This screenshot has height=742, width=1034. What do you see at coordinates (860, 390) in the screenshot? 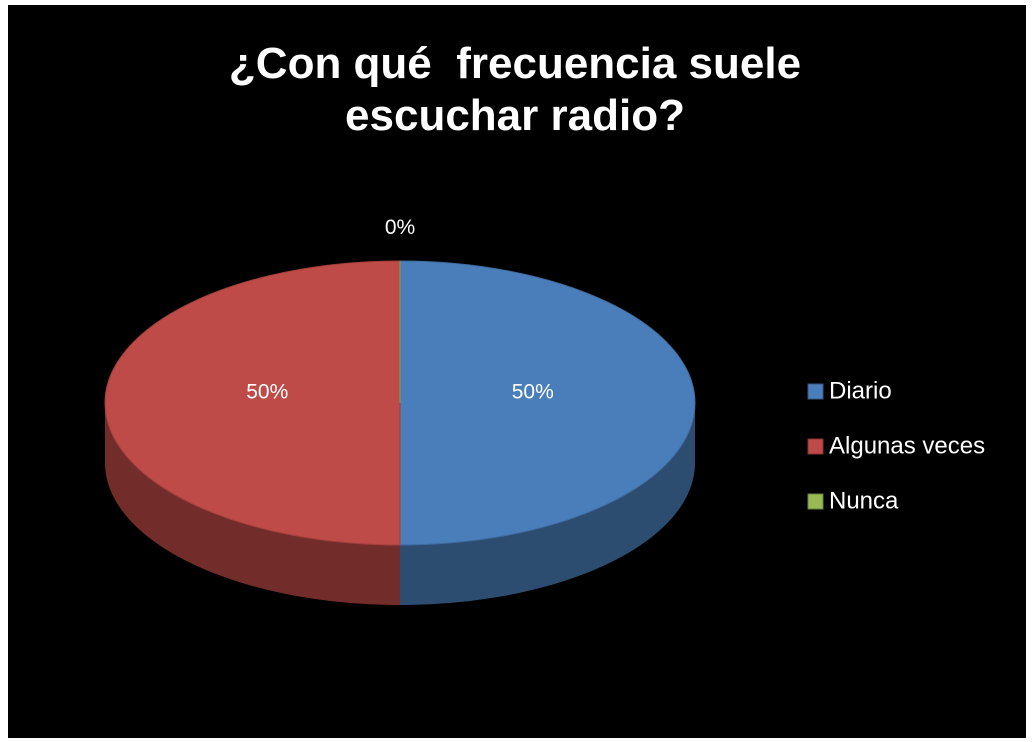
I see `legend-label: Diario` at bounding box center [860, 390].